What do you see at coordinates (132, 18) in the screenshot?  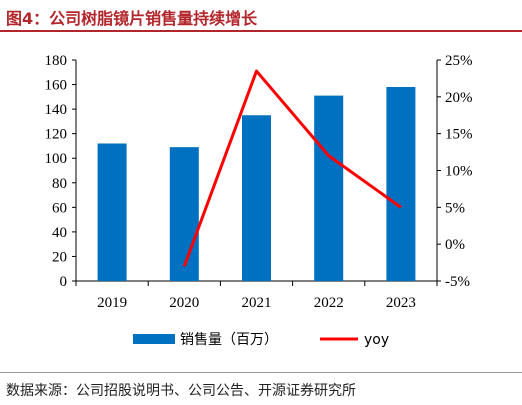 I see `figure-title: 图4：公司树脂镜片销售量持续增长` at bounding box center [132, 18].